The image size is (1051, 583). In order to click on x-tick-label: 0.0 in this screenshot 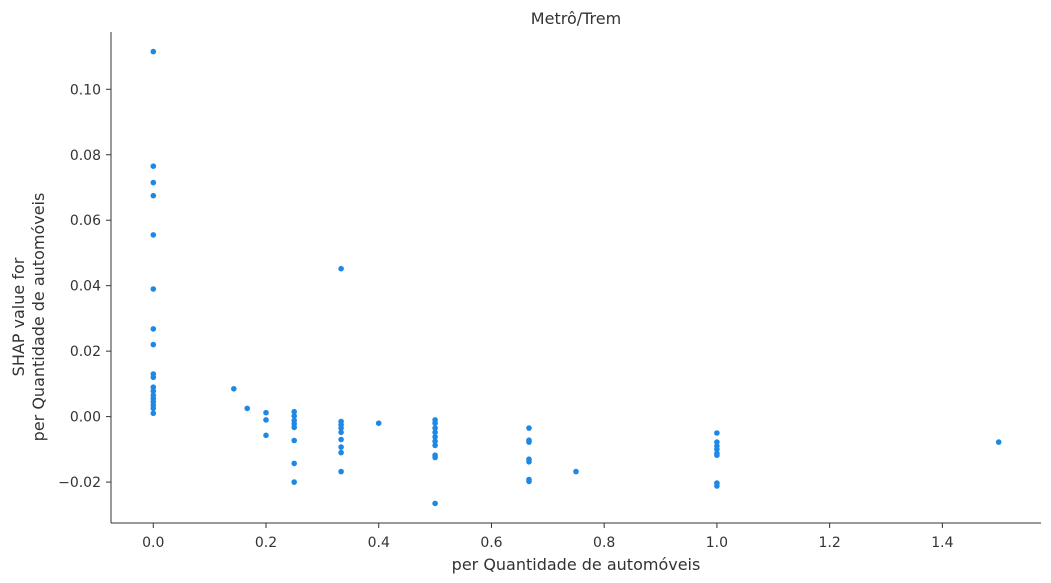, I will do `click(153, 543)`.